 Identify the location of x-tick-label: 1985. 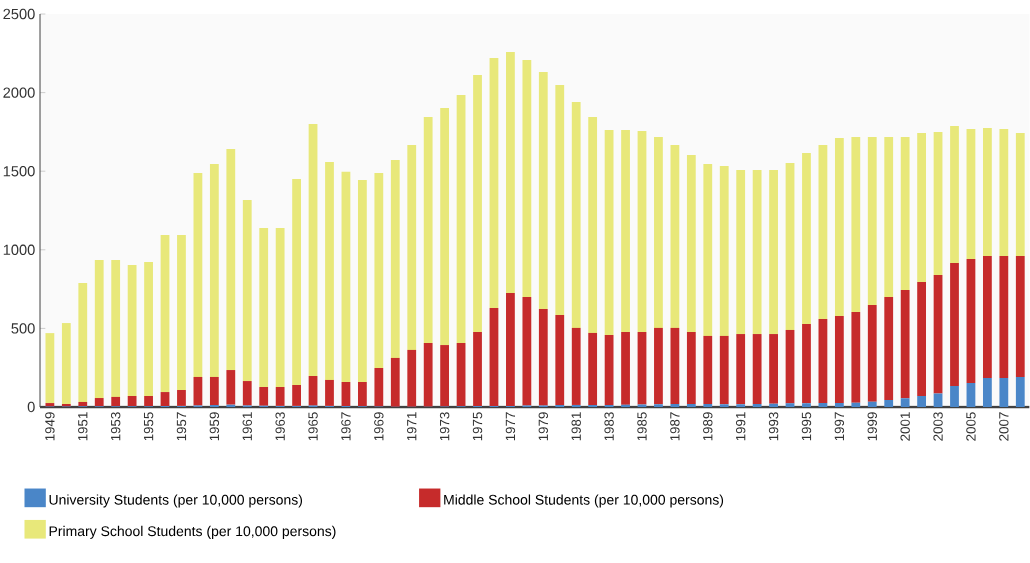
(642, 426).